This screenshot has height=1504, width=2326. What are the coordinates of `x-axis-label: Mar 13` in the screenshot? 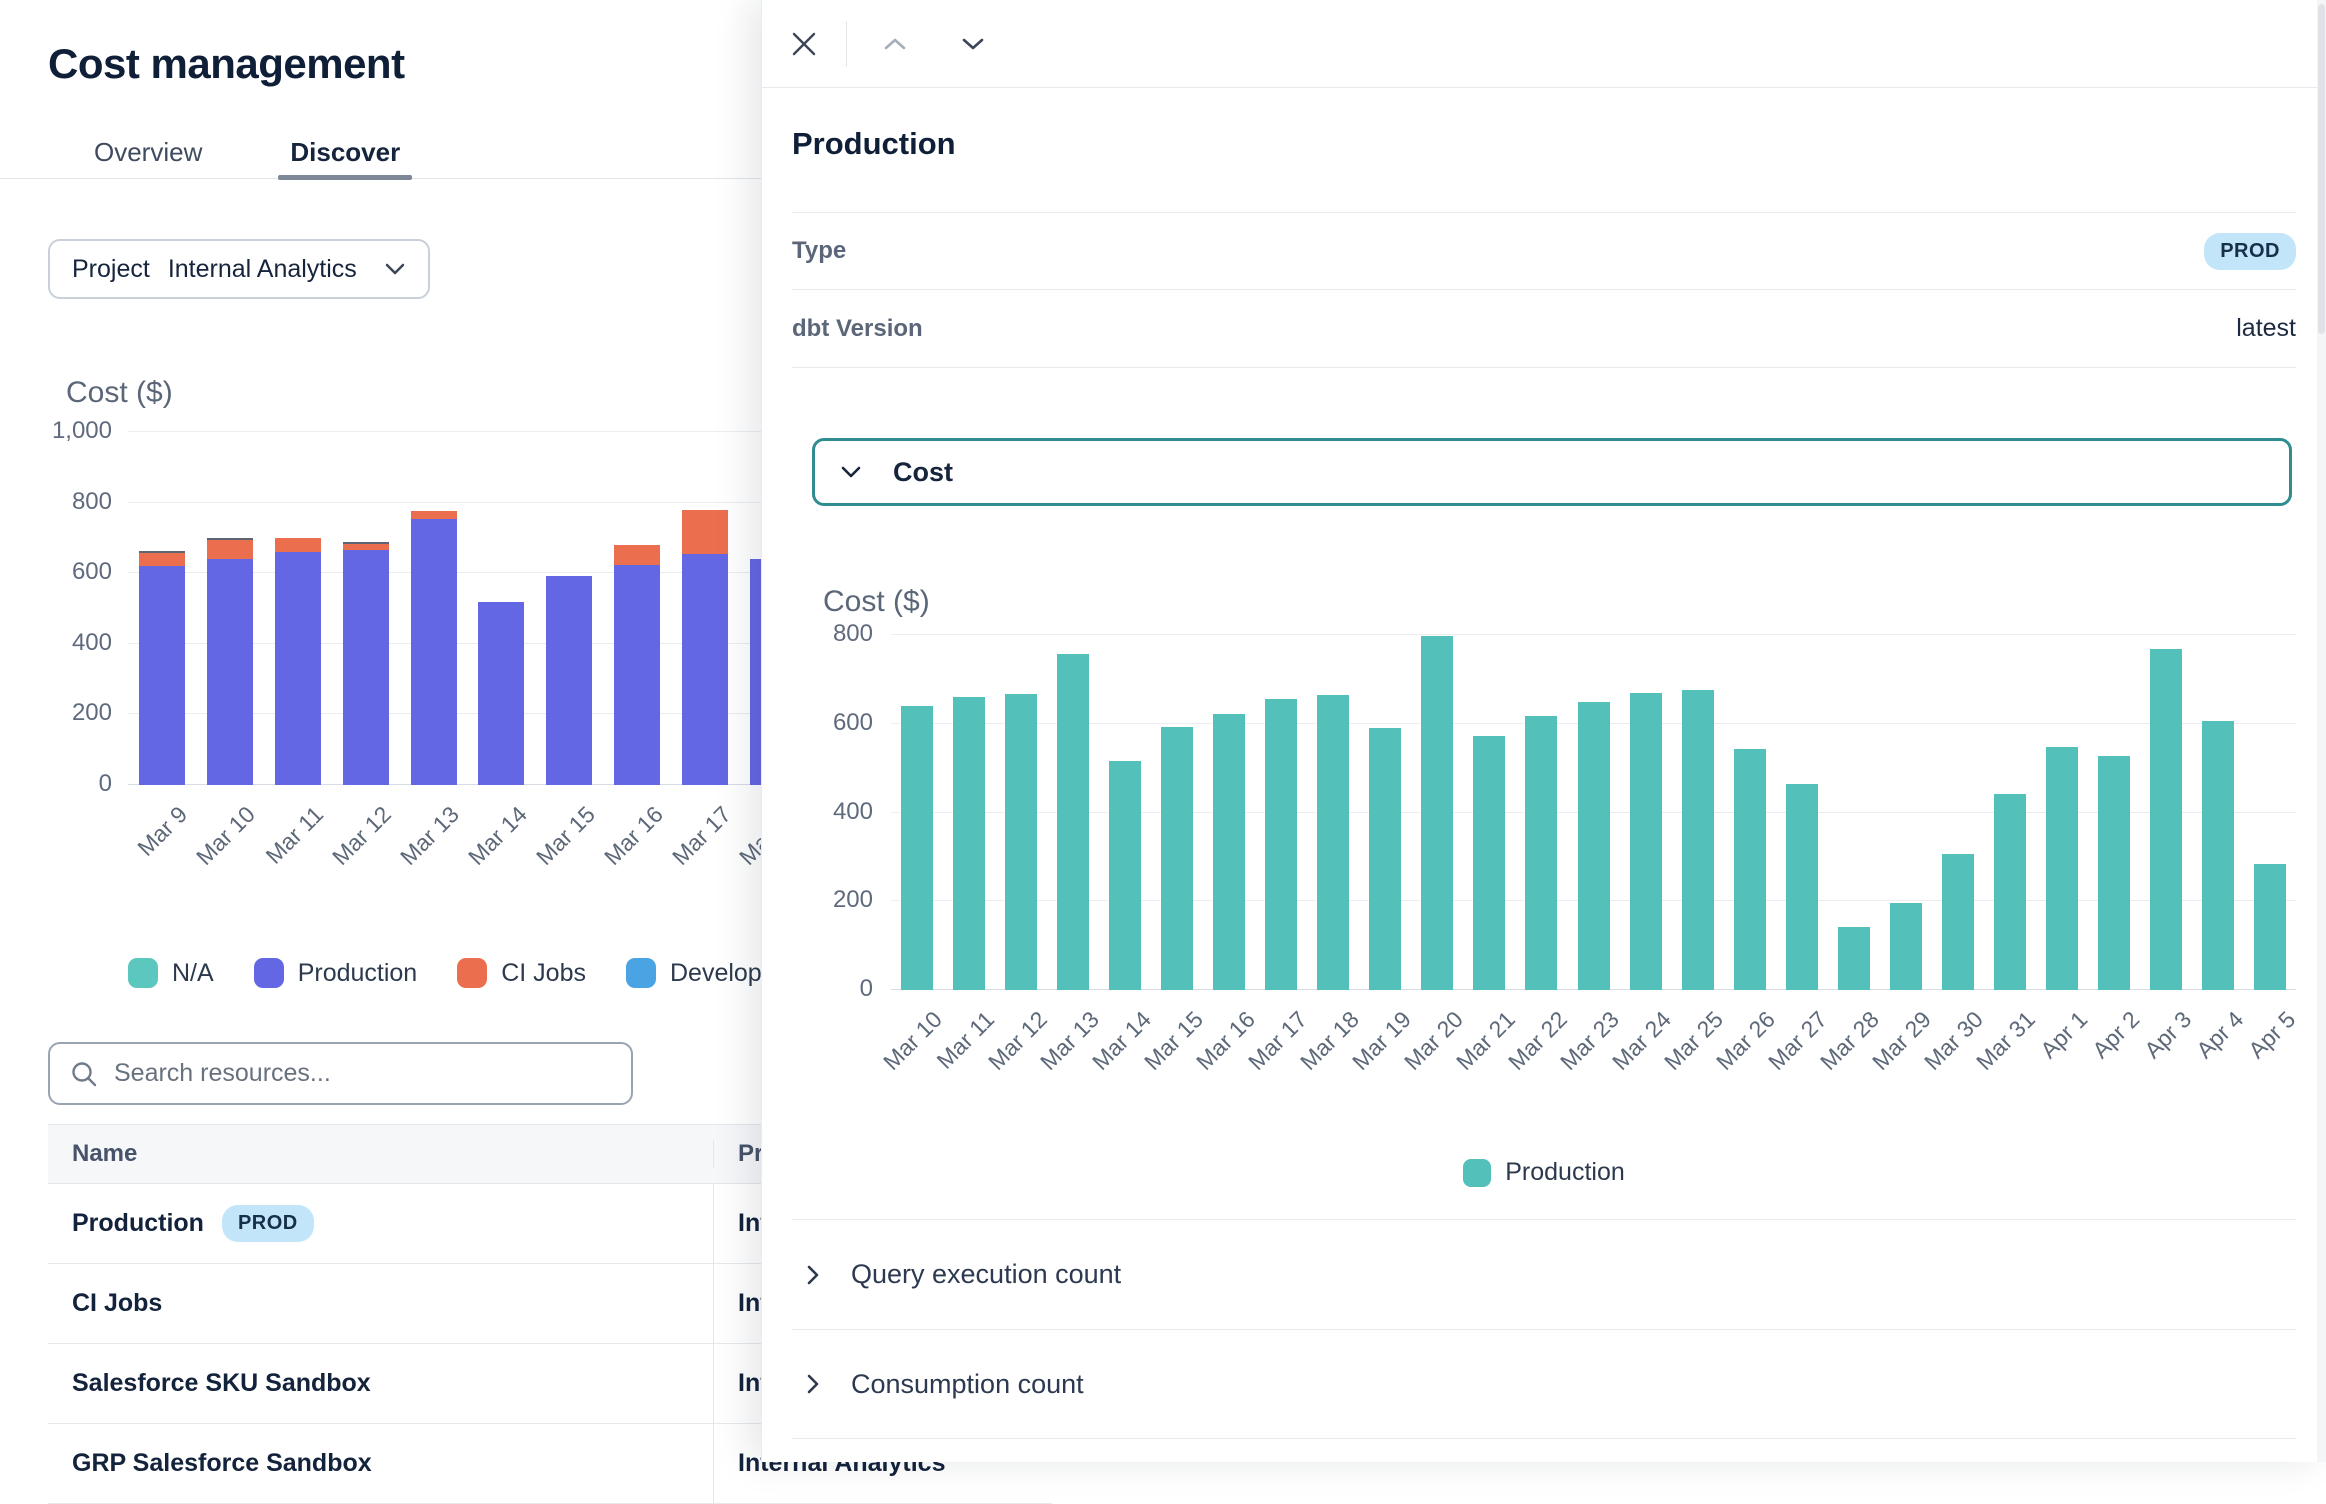 It's located at (429, 836).